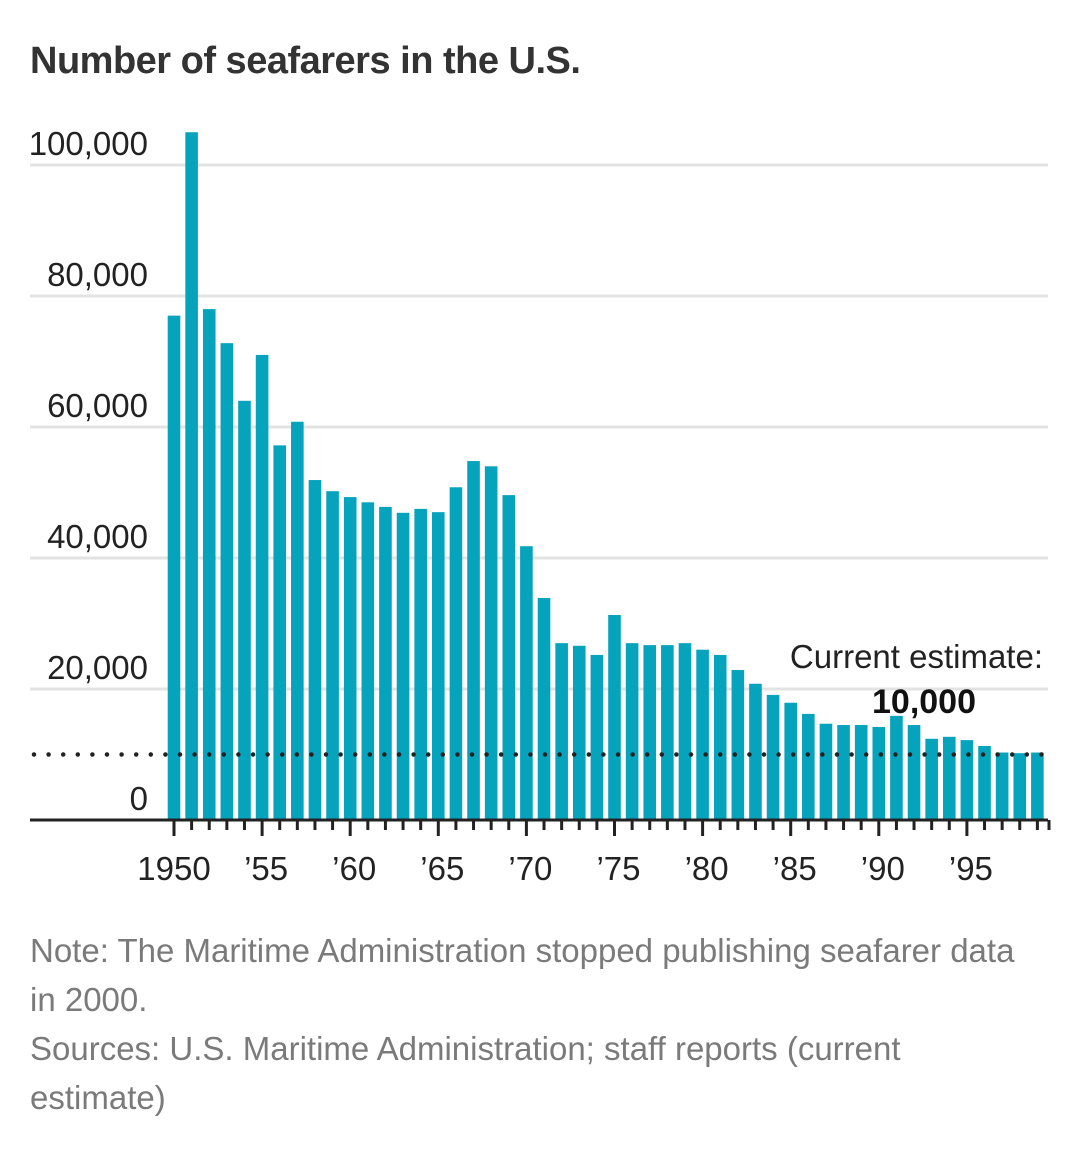  What do you see at coordinates (579, 732) in the screenshot?
I see `bar-1973` at bounding box center [579, 732].